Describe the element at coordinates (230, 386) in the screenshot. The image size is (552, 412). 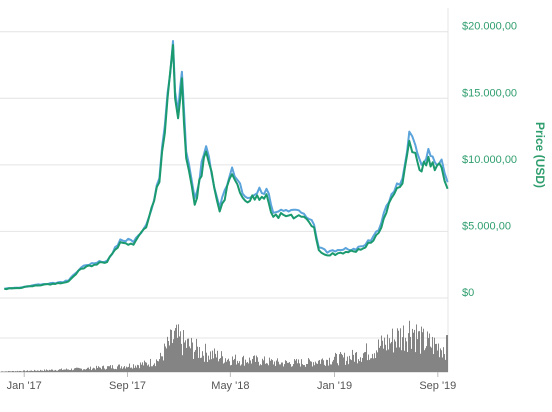
I see `x-tick-label-2: May '18` at that location.